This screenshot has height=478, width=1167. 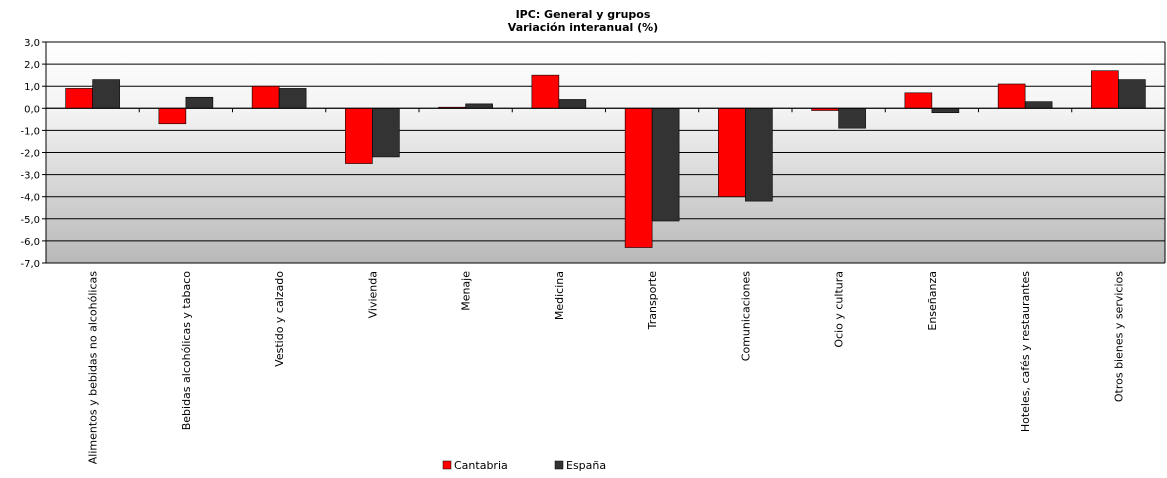 What do you see at coordinates (32, 43) in the screenshot?
I see `y-tick-label: 3,0` at bounding box center [32, 43].